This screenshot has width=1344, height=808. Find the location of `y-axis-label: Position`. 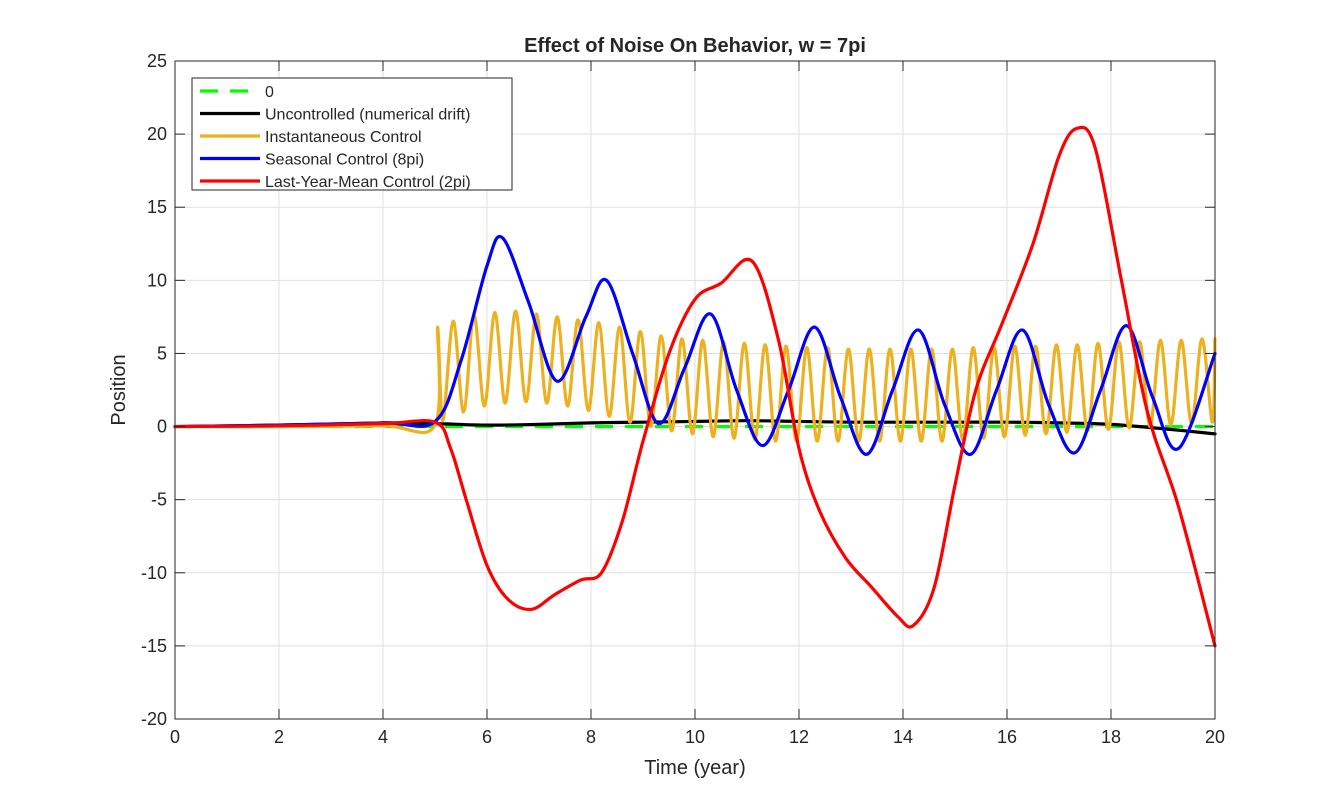

y-axis-label: Position is located at coordinates (119, 389).